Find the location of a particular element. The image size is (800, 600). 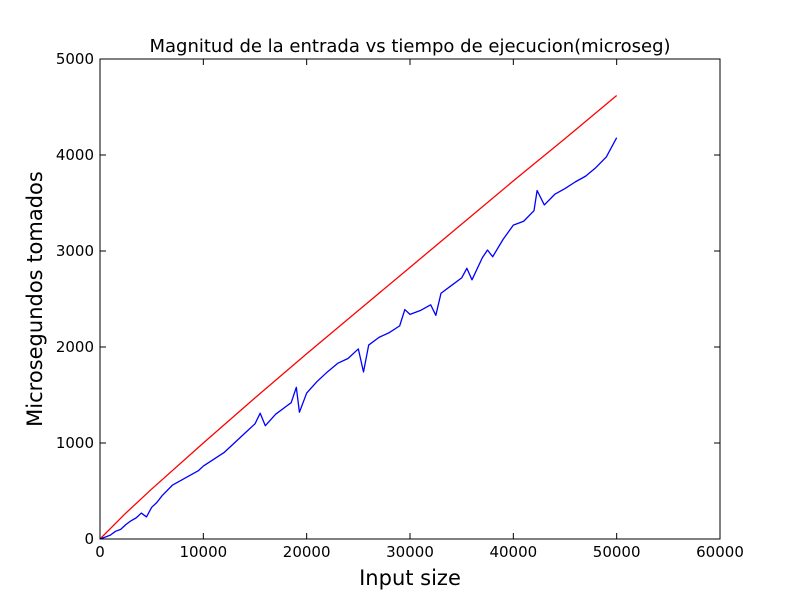

x-tick-label: 20000 is located at coordinates (307, 552).